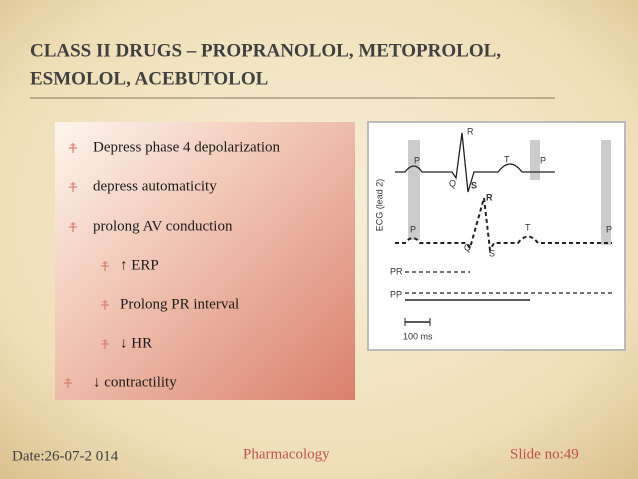 The image size is (638, 479). What do you see at coordinates (139, 265) in the screenshot?
I see `bullet-text: ↑ ERP` at bounding box center [139, 265].